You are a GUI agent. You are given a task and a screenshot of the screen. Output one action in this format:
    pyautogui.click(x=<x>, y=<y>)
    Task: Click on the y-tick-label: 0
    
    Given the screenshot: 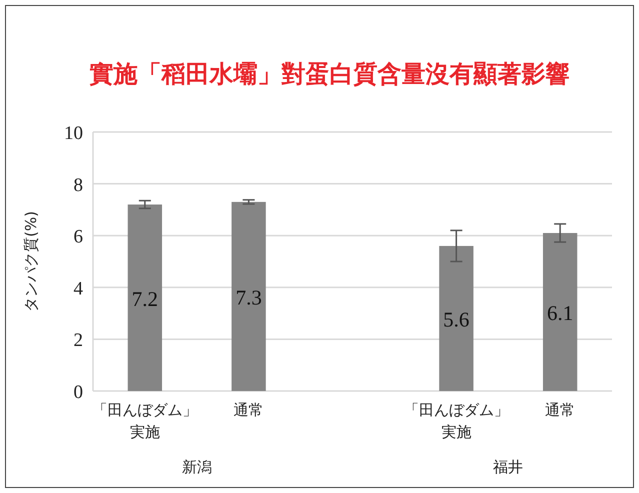 What is the action you would take?
    pyautogui.click(x=78, y=392)
    